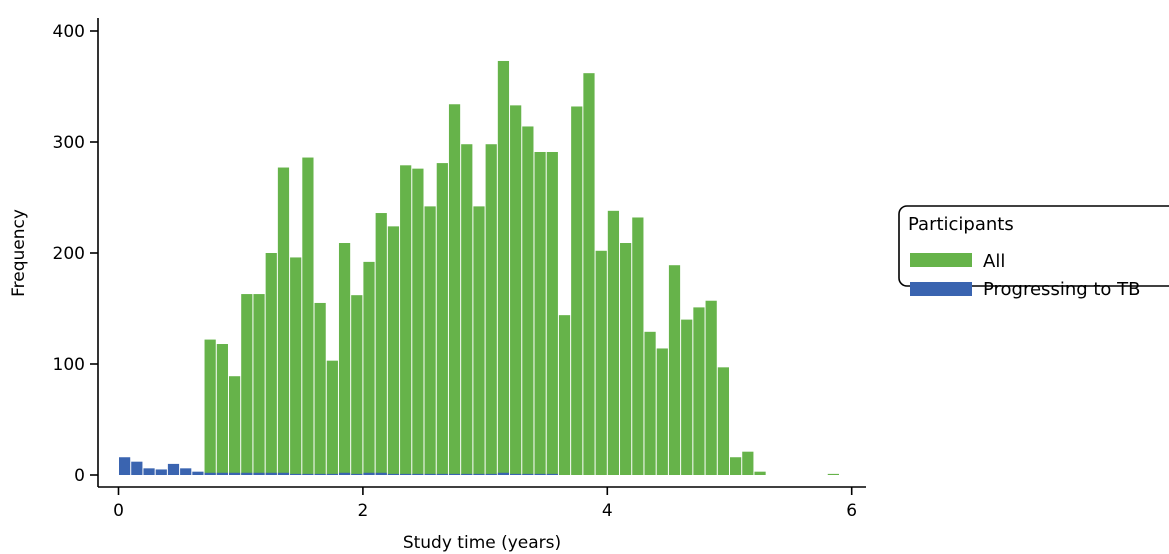 The width and height of the screenshot is (1169, 554). I want to click on x-axis-ticks: 0 2 4 6, so click(485, 504).